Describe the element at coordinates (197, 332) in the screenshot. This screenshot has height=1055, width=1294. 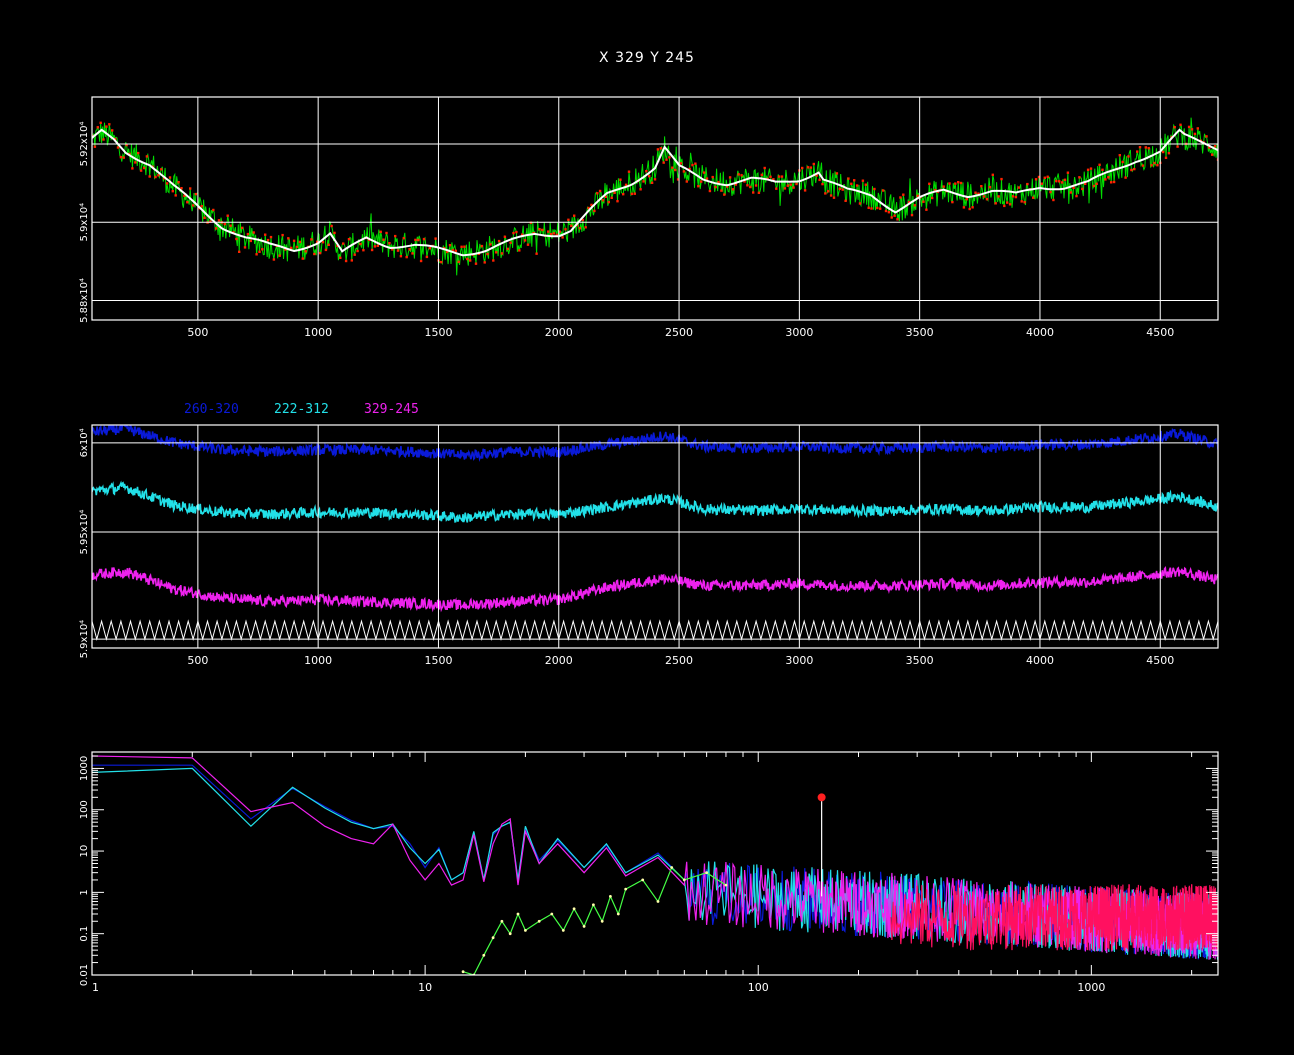
I see `panel-0-x-tick-label: 500` at that location.